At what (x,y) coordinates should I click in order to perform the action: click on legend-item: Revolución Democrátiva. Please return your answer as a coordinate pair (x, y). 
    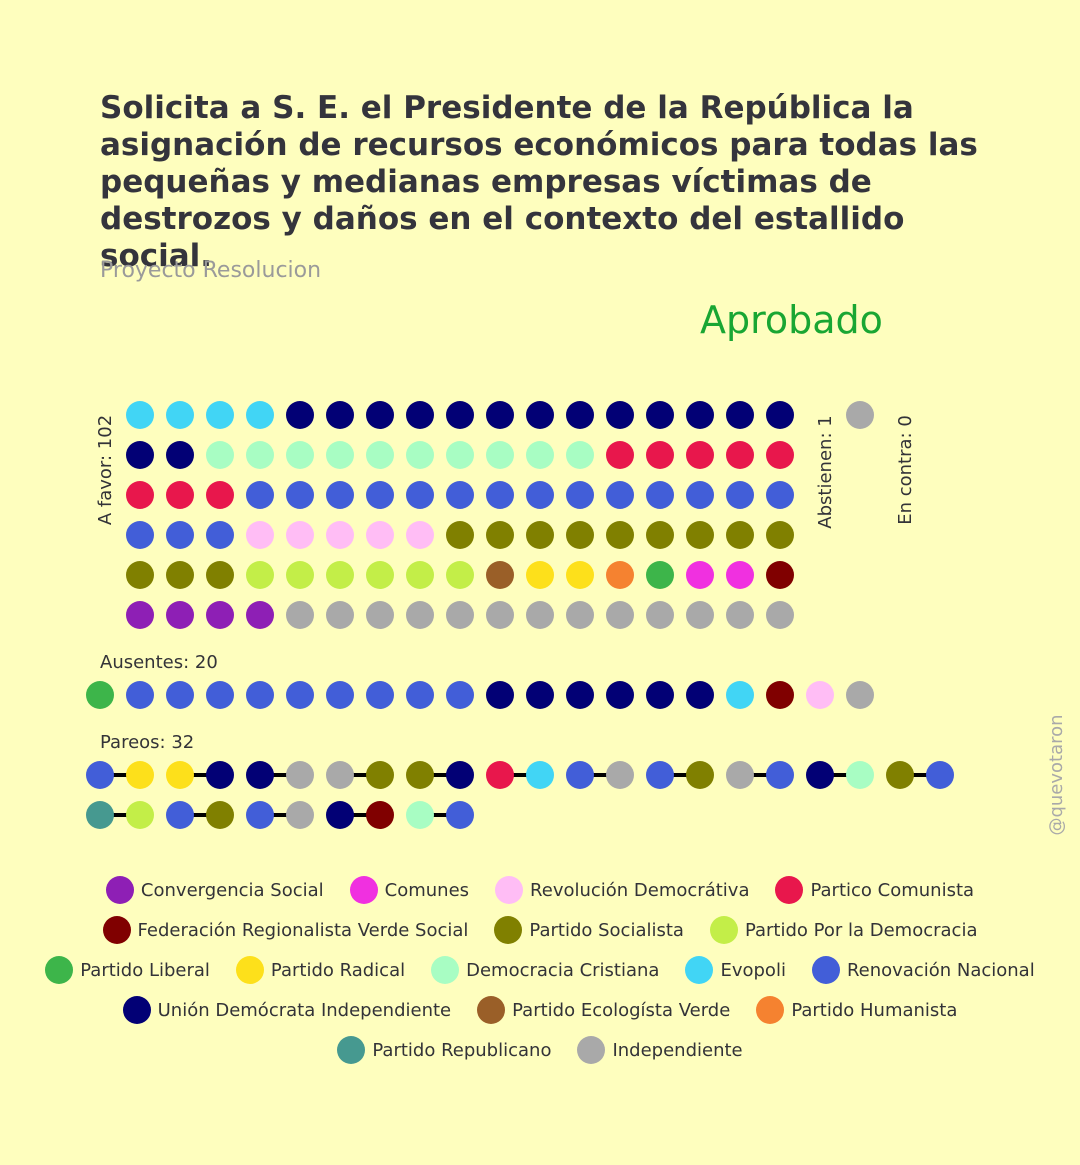
    Looking at the image, I should click on (622, 890).